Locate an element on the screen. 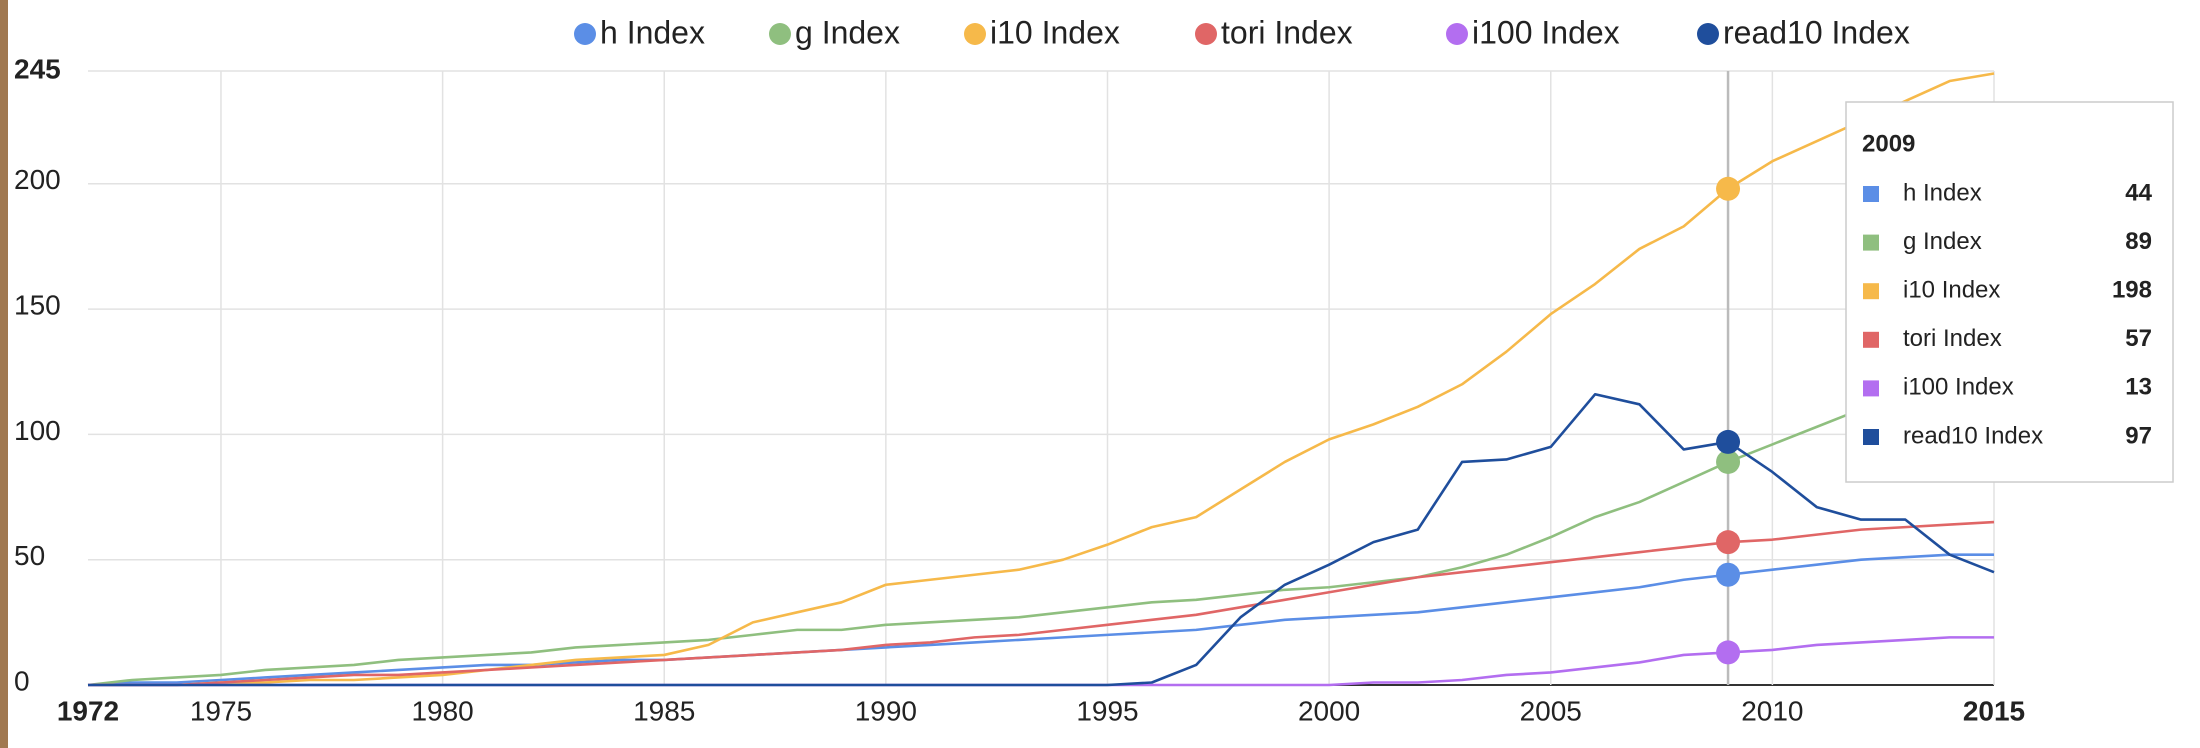 This screenshot has height=748, width=2200. y-tick-label: 50 is located at coordinates (29, 555).